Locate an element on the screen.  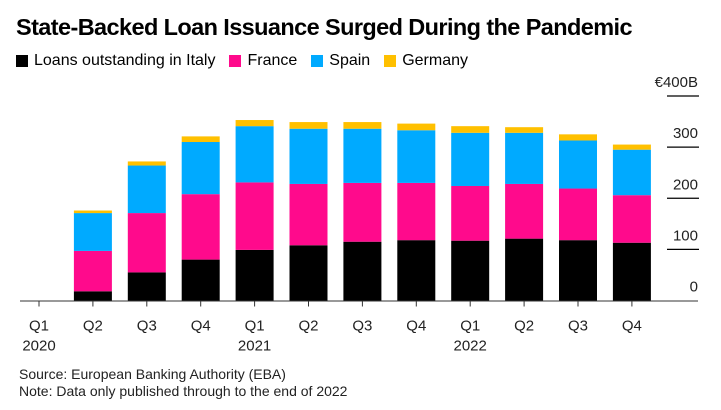
y-tick-label-100: 100 is located at coordinates (685, 235).